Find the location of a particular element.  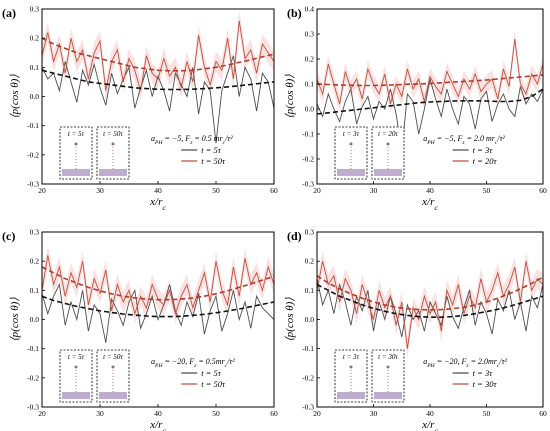

parameter-annotation: aPH = −20, Fz = 2.0mrc/τ² is located at coordinates (465, 363).